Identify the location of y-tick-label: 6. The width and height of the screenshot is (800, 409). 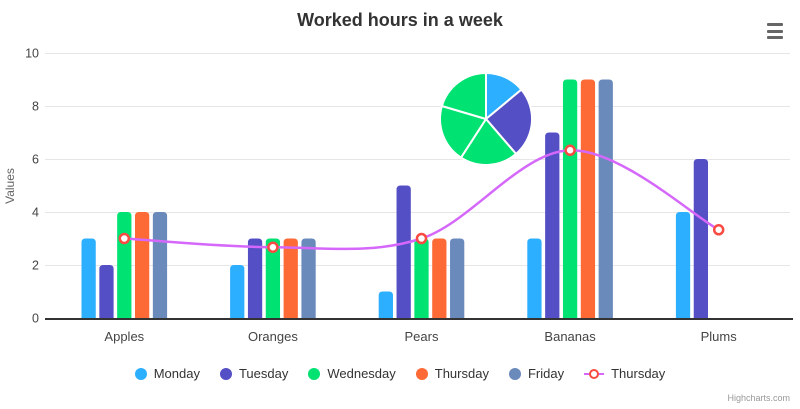
(35, 160).